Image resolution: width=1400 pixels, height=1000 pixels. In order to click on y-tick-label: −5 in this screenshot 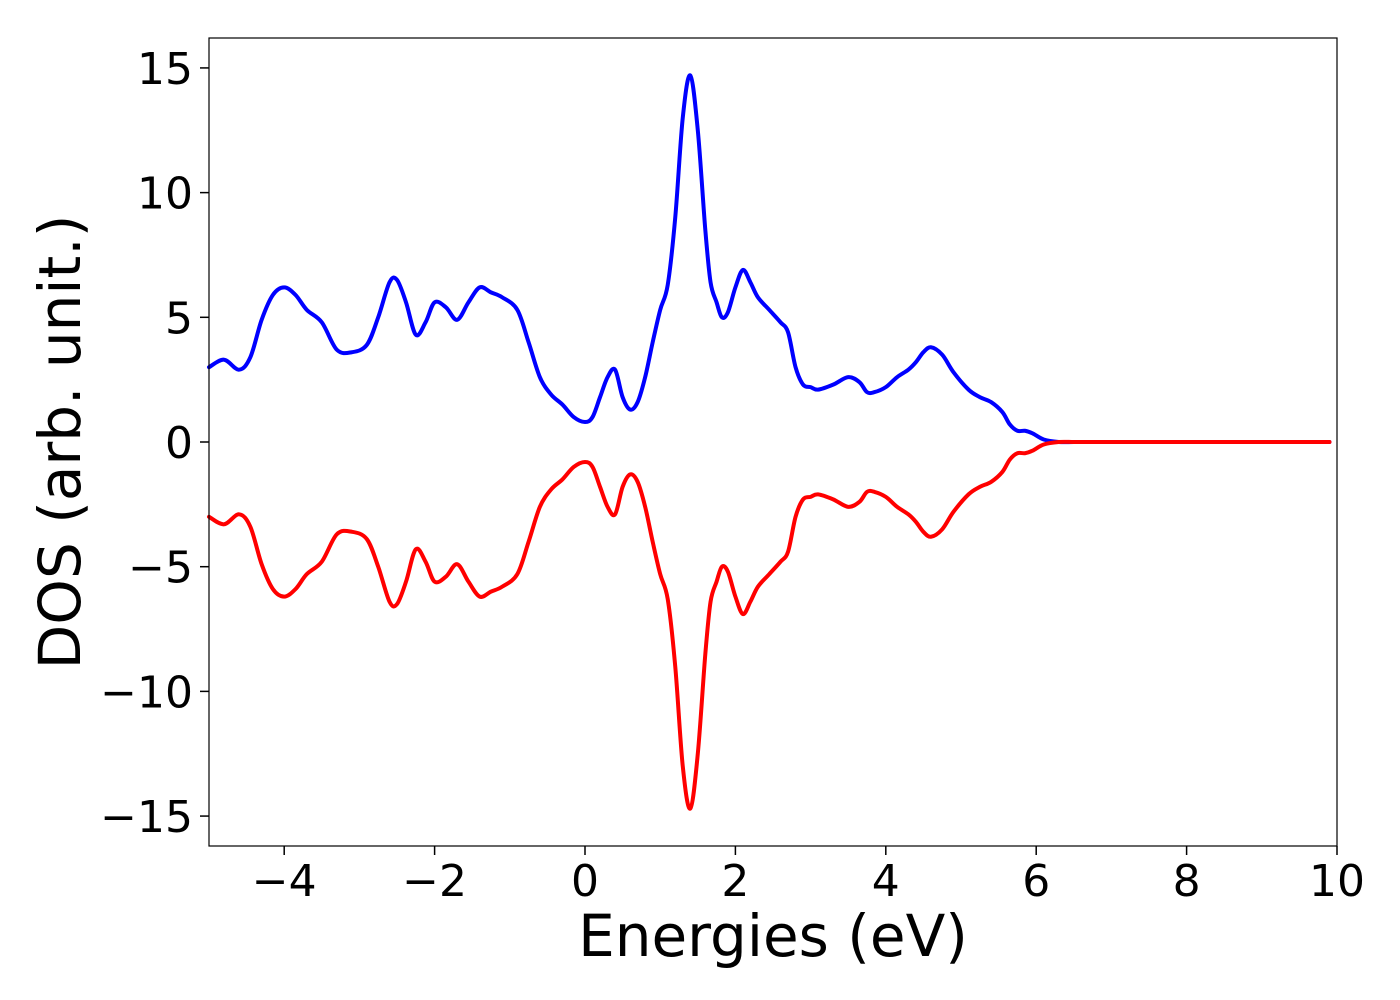, I will do `click(160, 568)`.